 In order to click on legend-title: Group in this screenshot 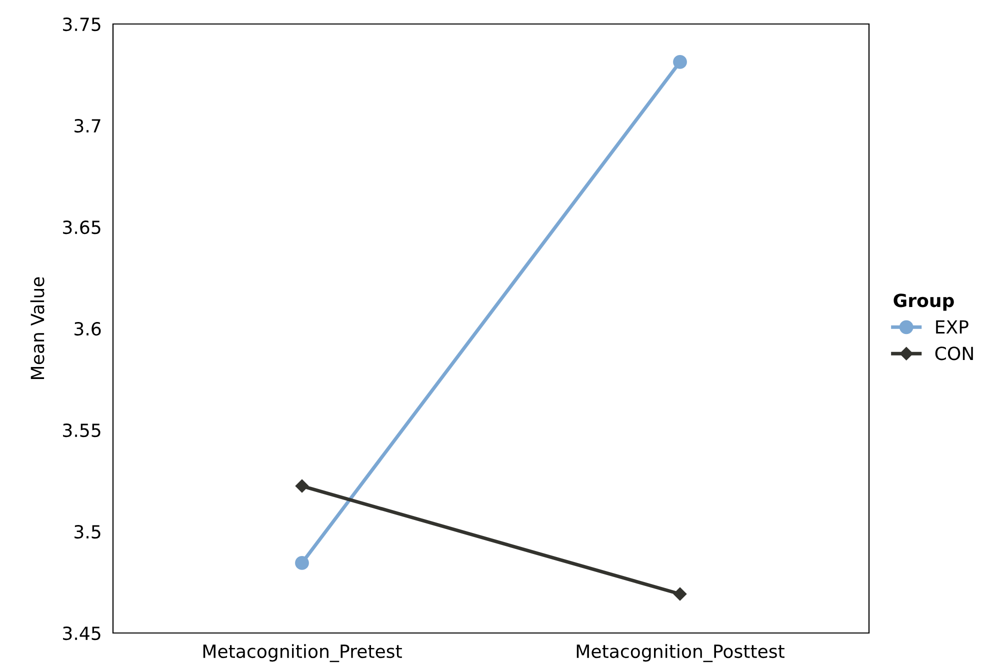, I will do `click(924, 302)`.